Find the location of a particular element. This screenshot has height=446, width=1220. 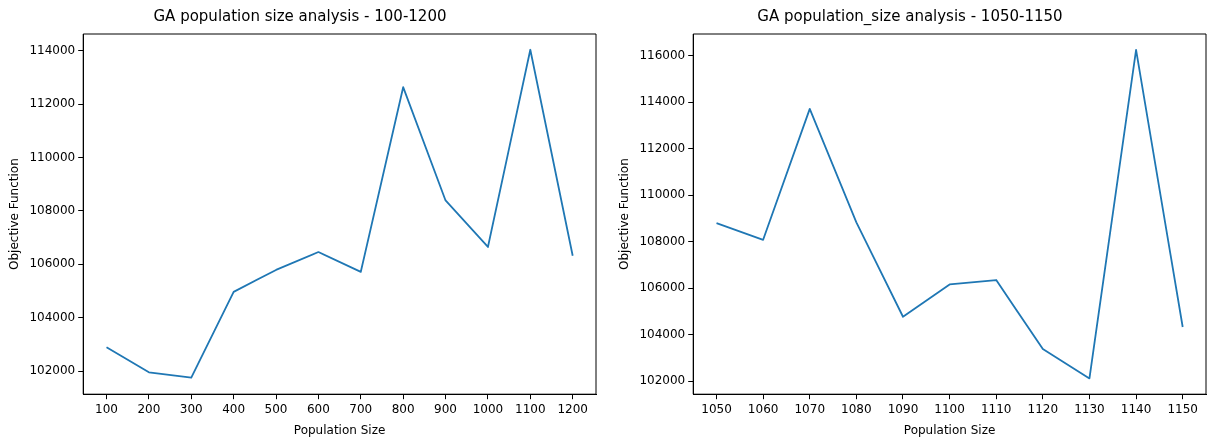

x-tick-label: 400 is located at coordinates (234, 408).